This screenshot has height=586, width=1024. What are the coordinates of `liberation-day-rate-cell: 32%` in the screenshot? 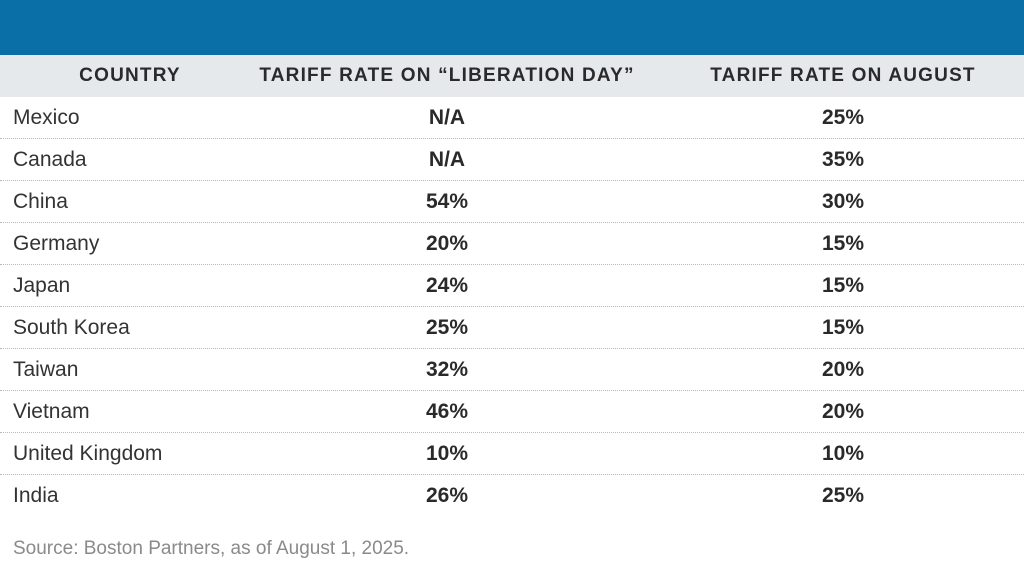 It's located at (447, 369).